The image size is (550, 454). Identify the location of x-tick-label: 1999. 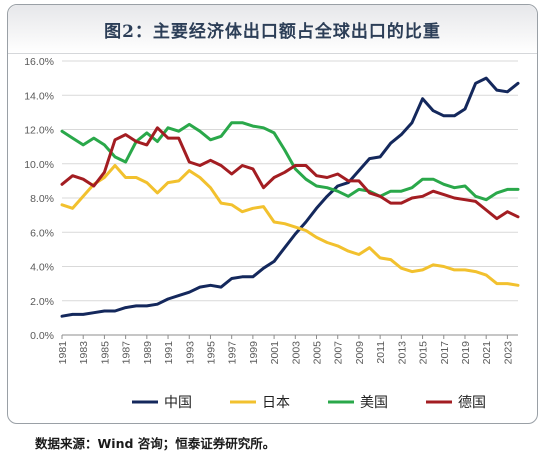
(254, 353).